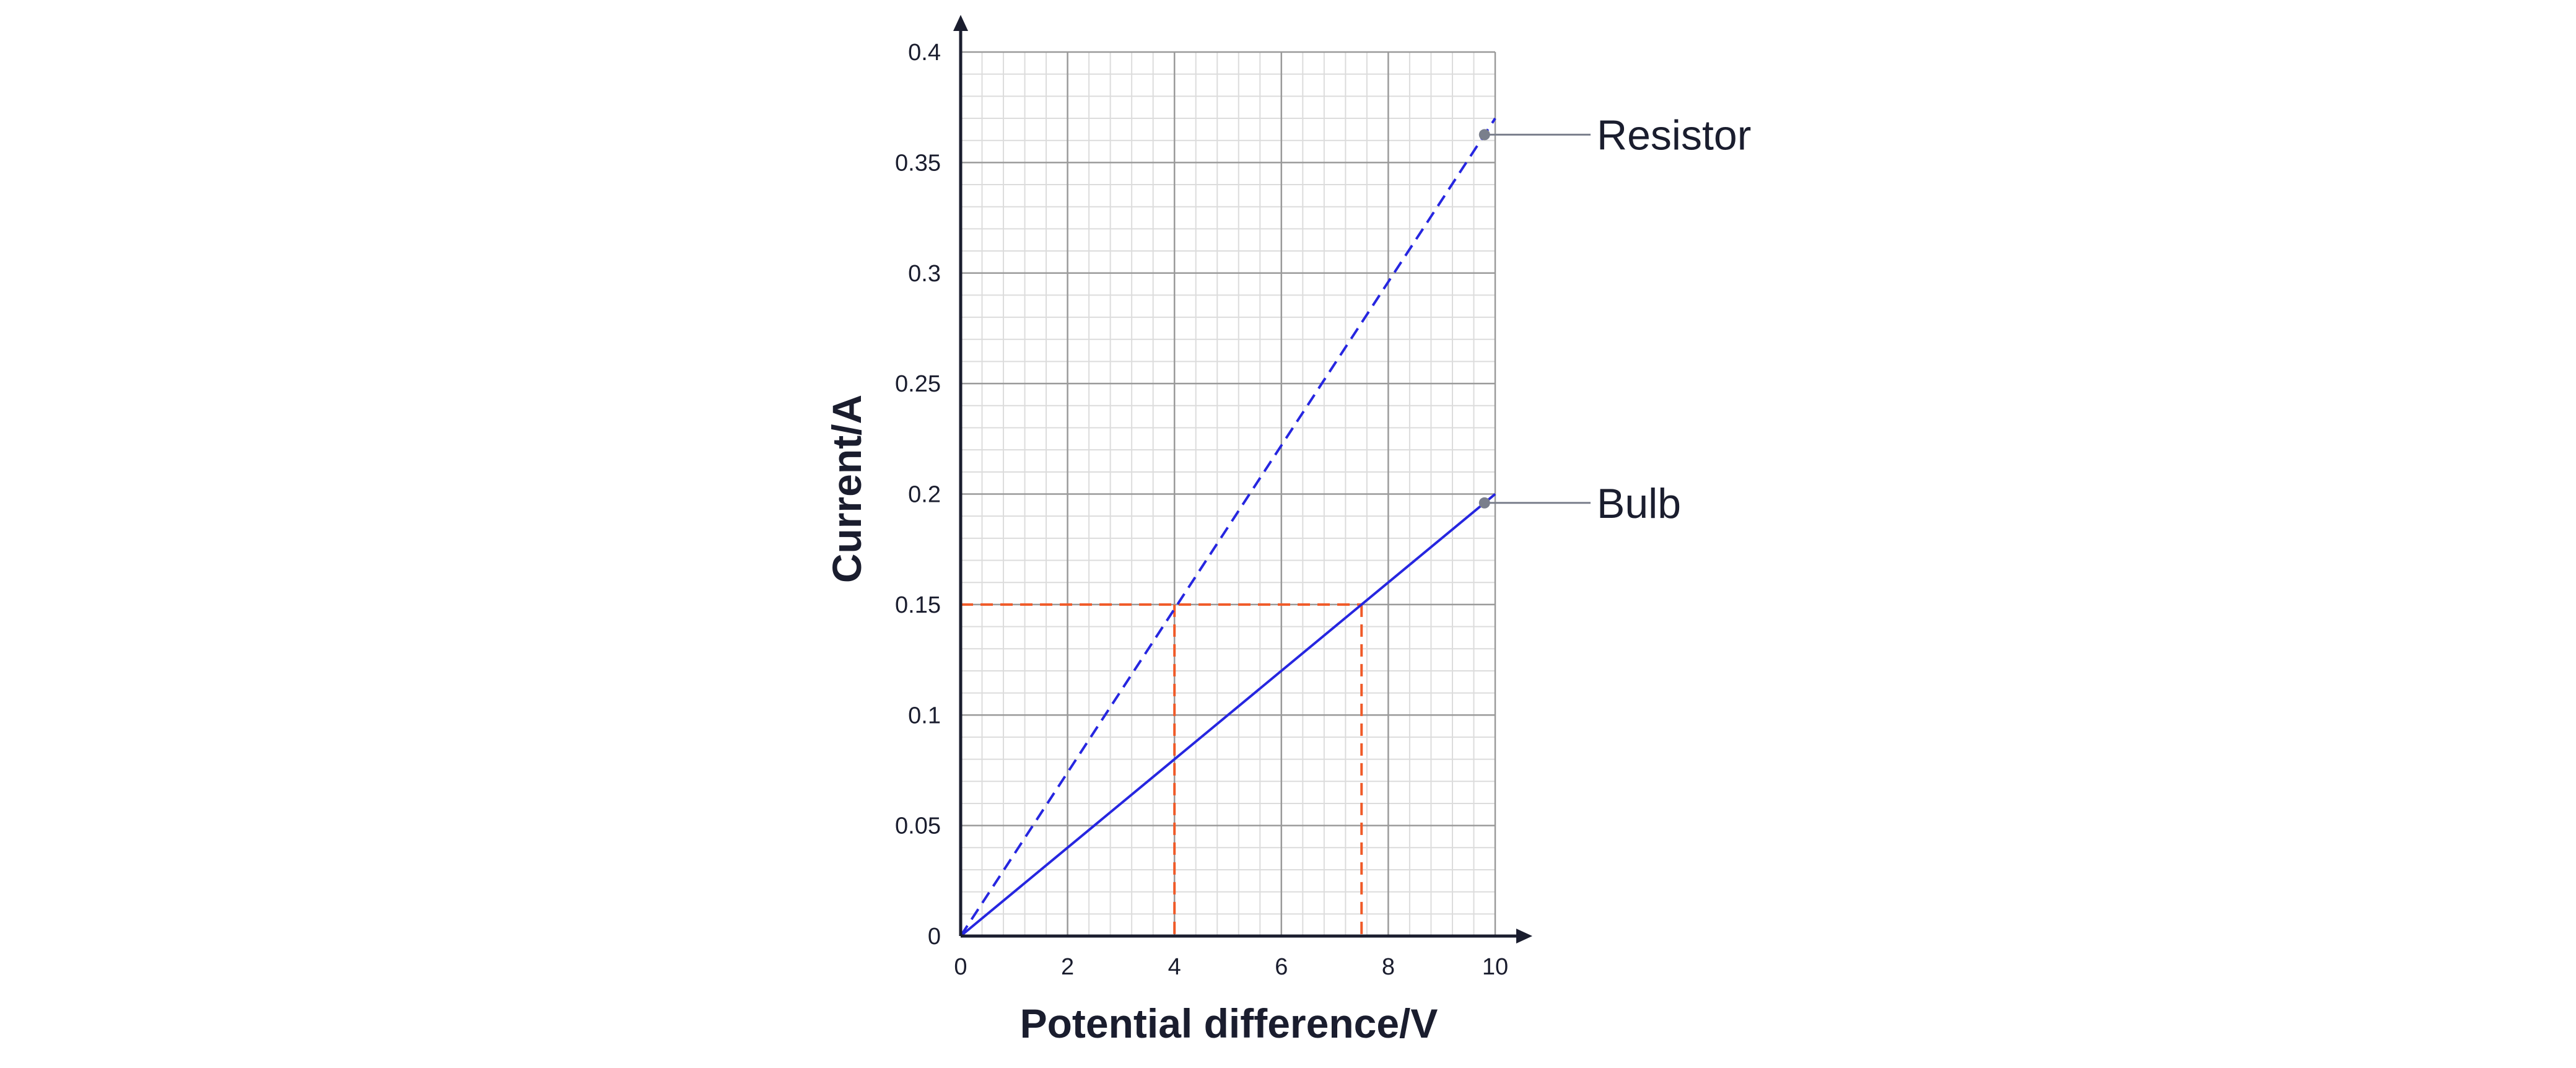  Describe the element at coordinates (1388, 967) in the screenshot. I see `x-tick-label: 8` at that location.